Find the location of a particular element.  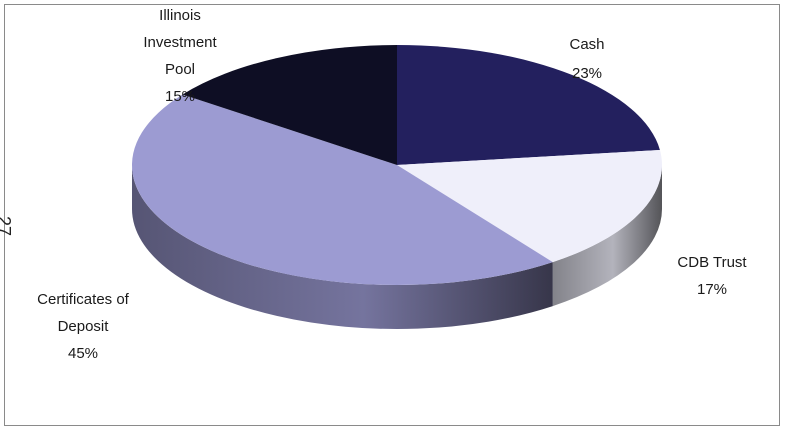

pie-slice-cdb-trust is located at coordinates (529, 206).